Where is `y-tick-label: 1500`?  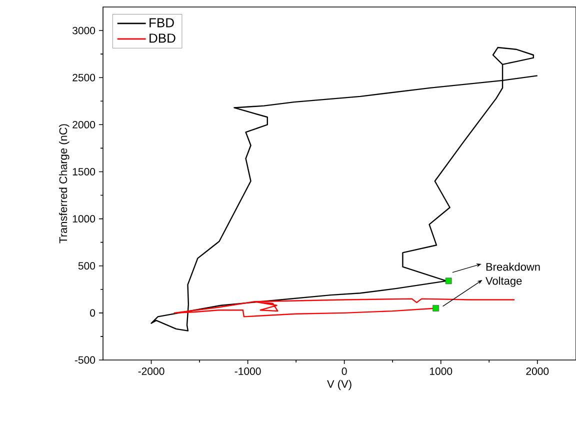 y-tick-label: 1500 is located at coordinates (84, 172).